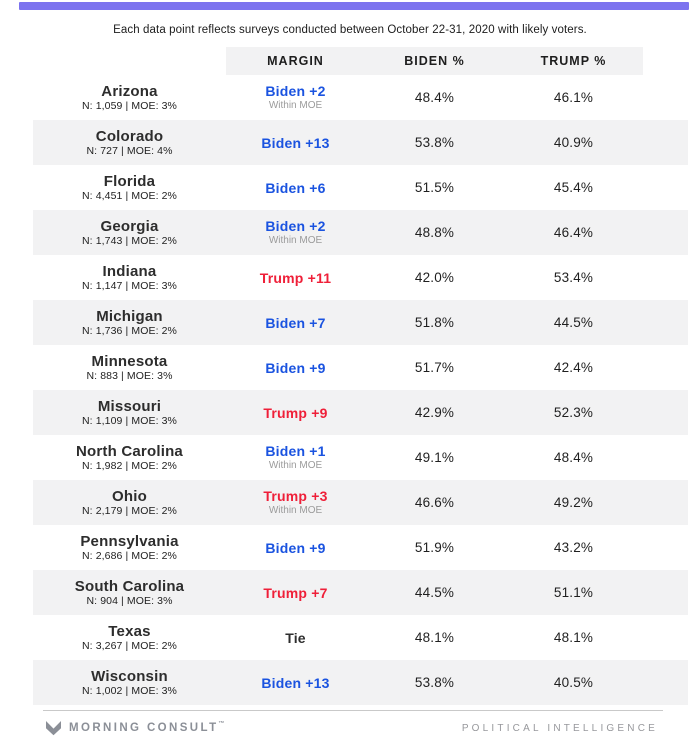 Image resolution: width=700 pixels, height=750 pixels. I want to click on trump-percentage: 48.1%, so click(573, 637).